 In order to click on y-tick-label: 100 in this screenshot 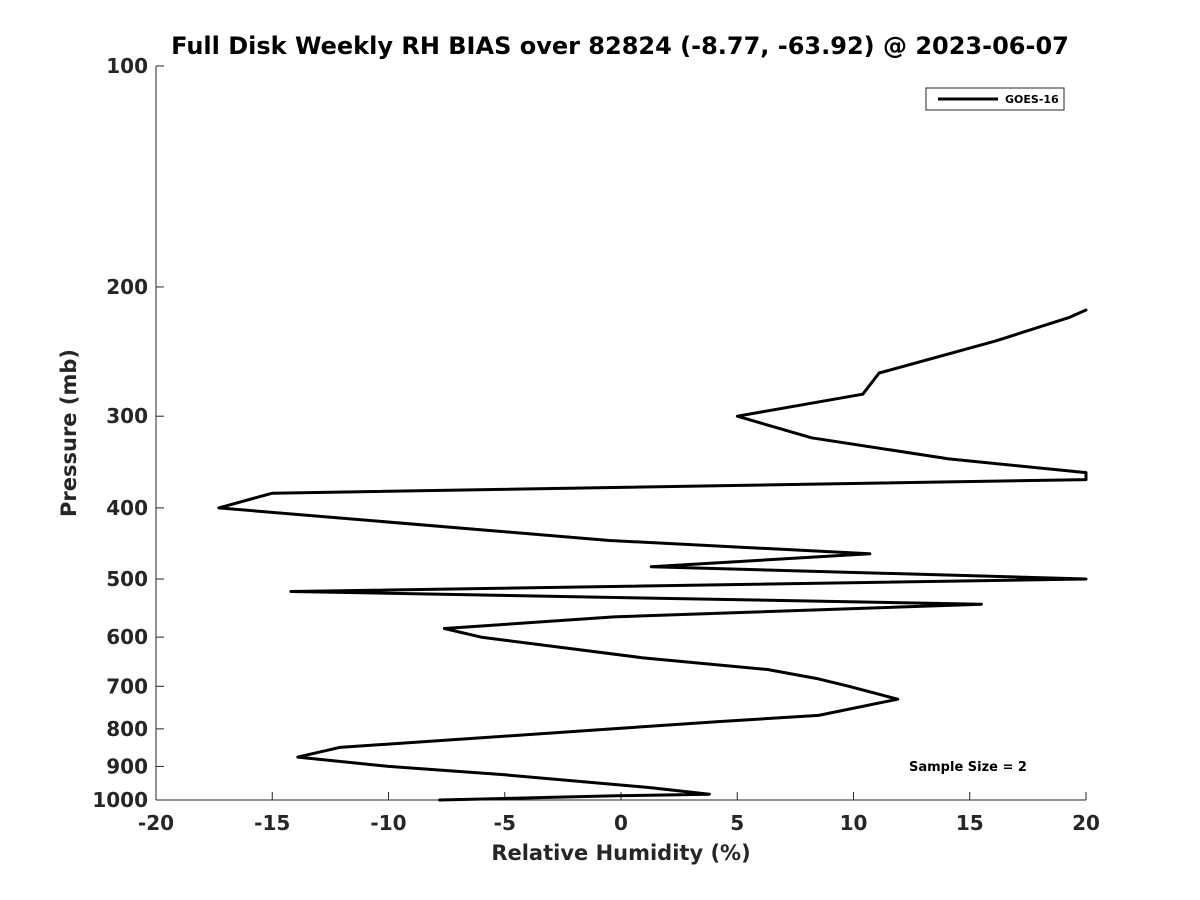, I will do `click(127, 66)`.